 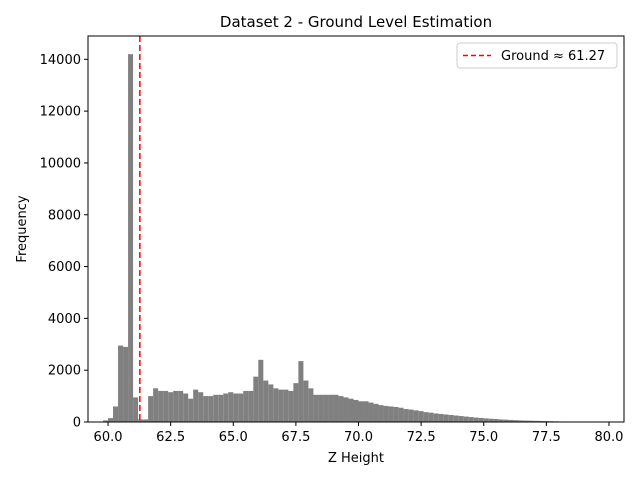 I want to click on y-tick-label: 4000, so click(x=64, y=319).